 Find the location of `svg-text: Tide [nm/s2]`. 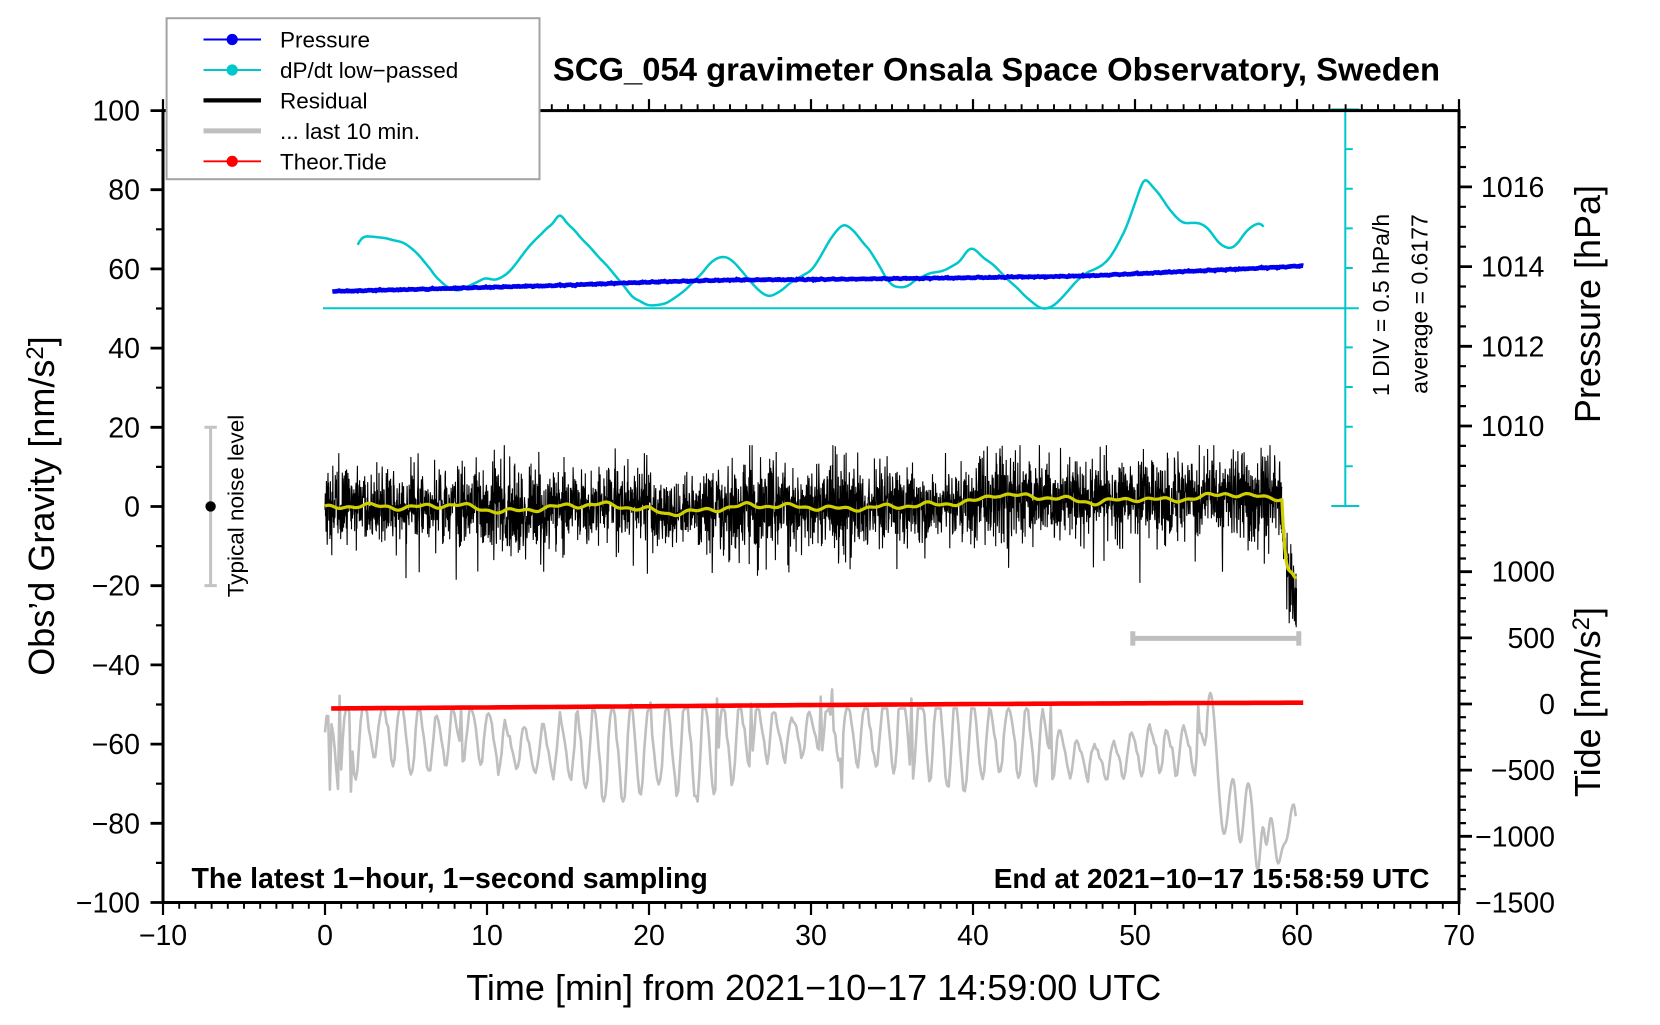

svg-text: Tide [nm/s2] is located at coordinates (1587, 702).